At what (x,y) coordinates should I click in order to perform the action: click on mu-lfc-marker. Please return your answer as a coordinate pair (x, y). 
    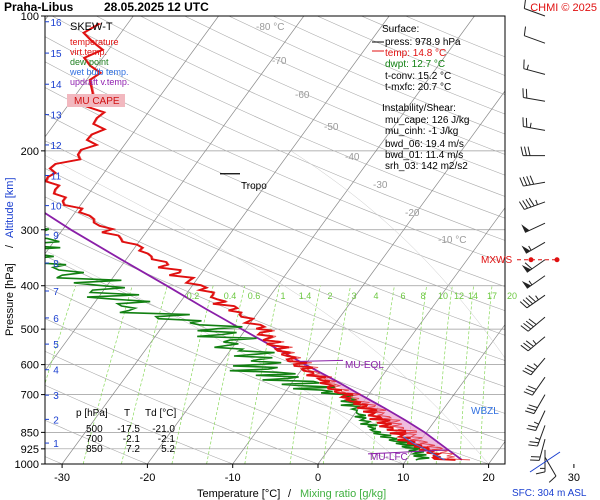
    Looking at the image, I should click on (408, 452).